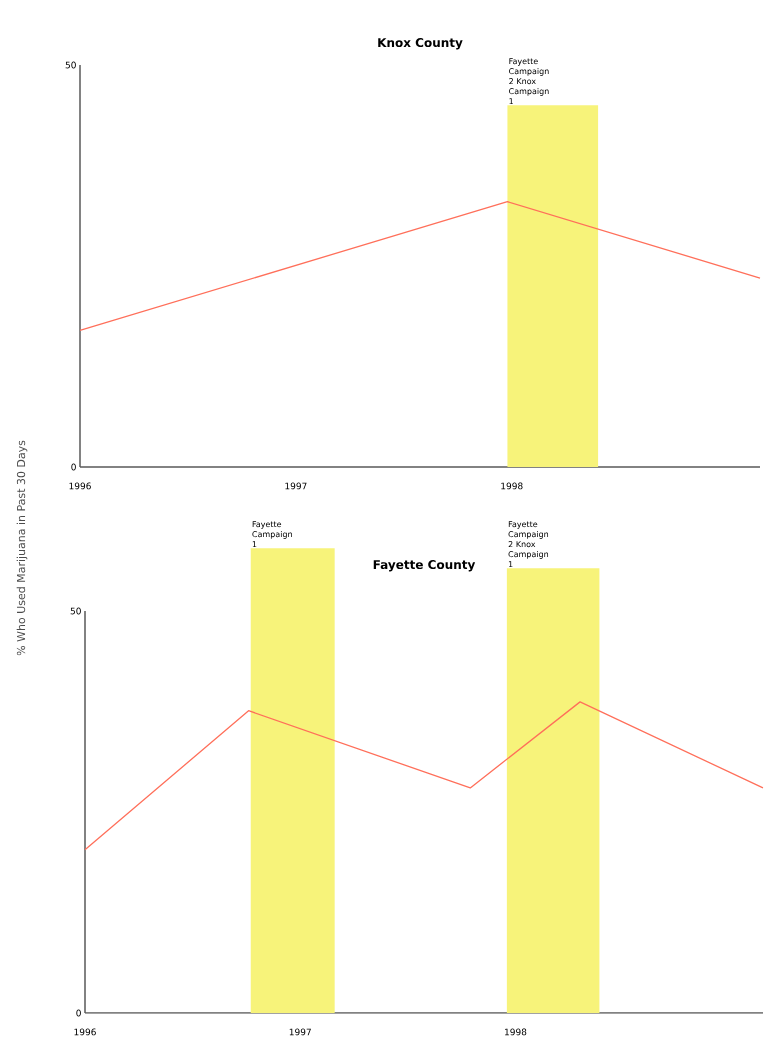 Image resolution: width=764 pixels, height=1059 pixels. What do you see at coordinates (272, 534) in the screenshot?
I see `band-label: Fayette Campaign 1` at bounding box center [272, 534].